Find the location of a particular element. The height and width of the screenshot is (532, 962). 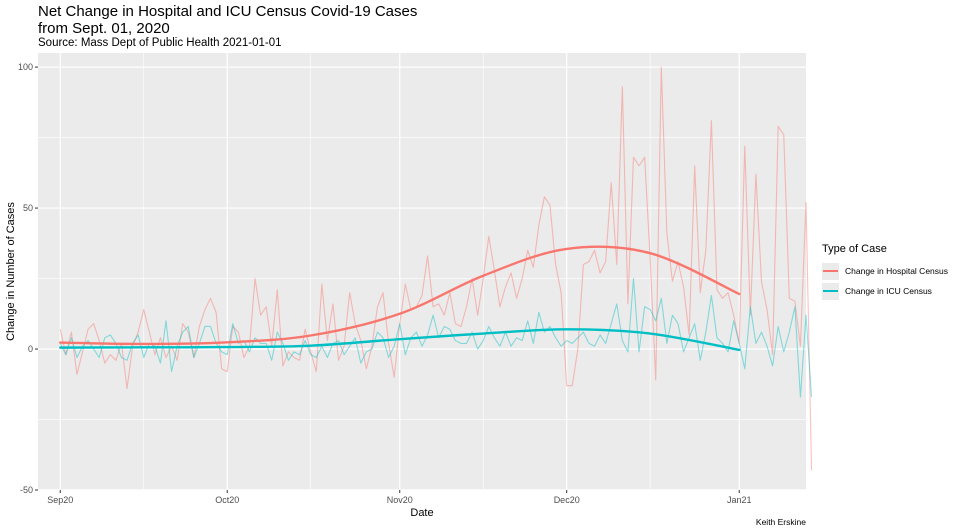

x-tick-label: Oct20 is located at coordinates (227, 500).